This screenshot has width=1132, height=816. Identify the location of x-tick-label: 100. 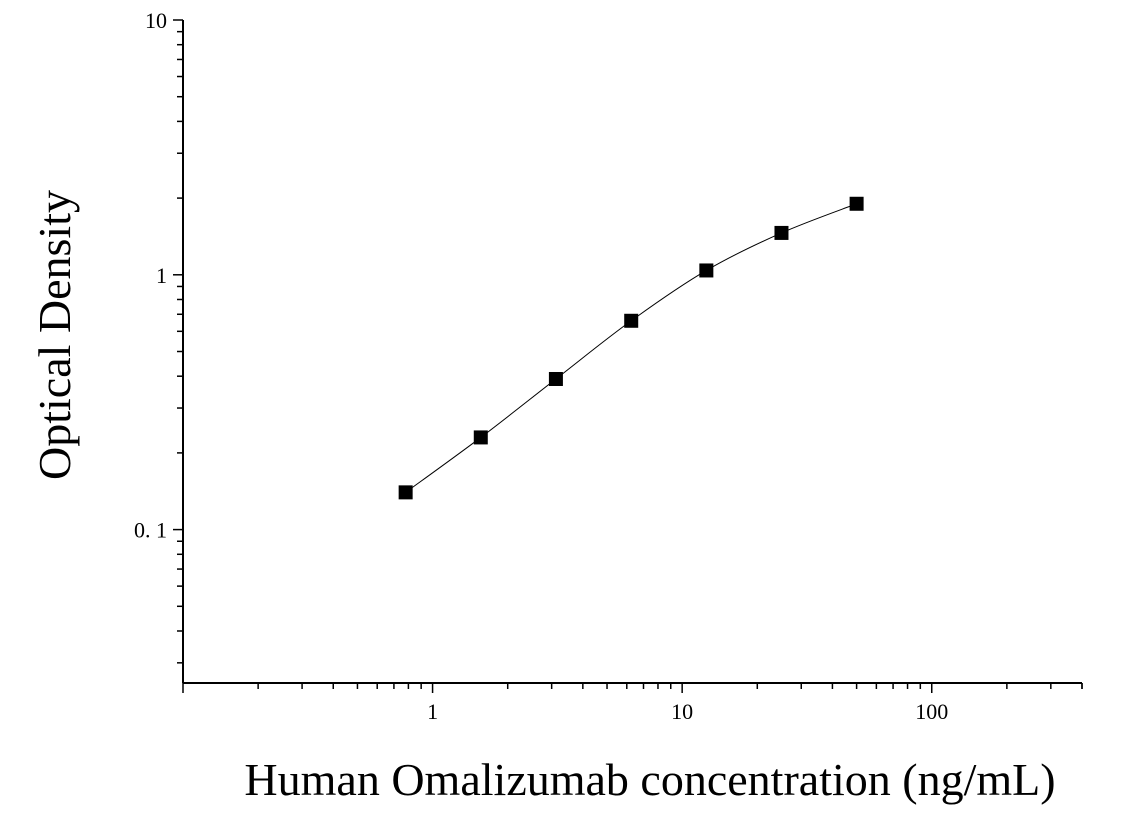
(931, 711).